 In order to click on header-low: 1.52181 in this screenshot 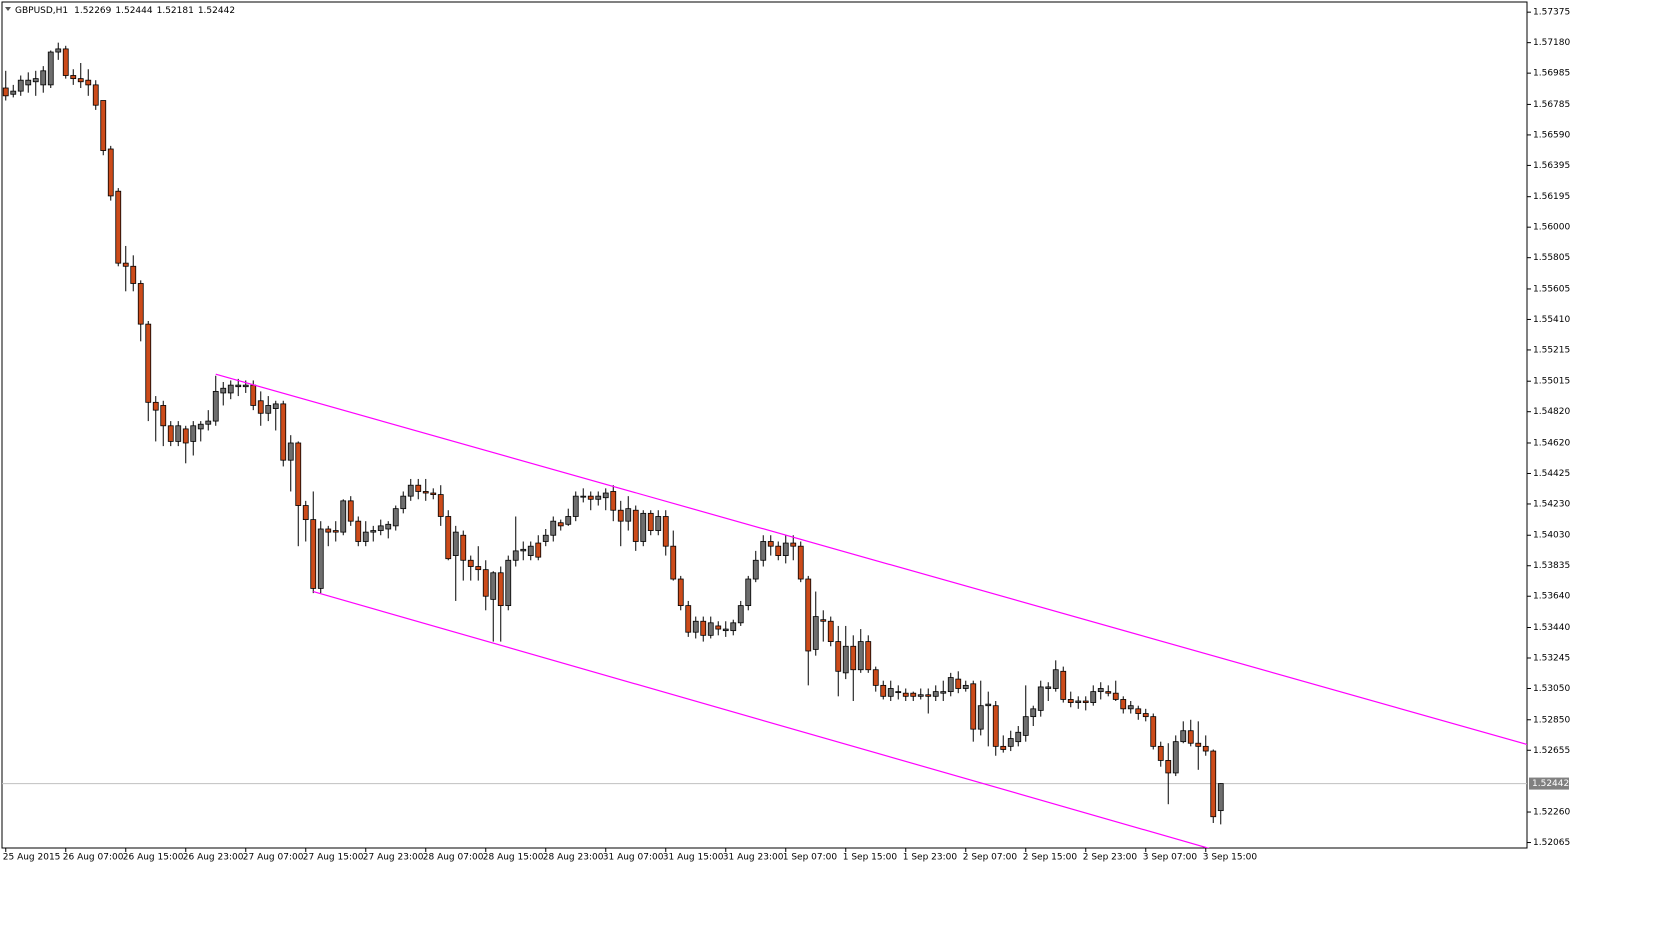, I will do `click(175, 11)`.